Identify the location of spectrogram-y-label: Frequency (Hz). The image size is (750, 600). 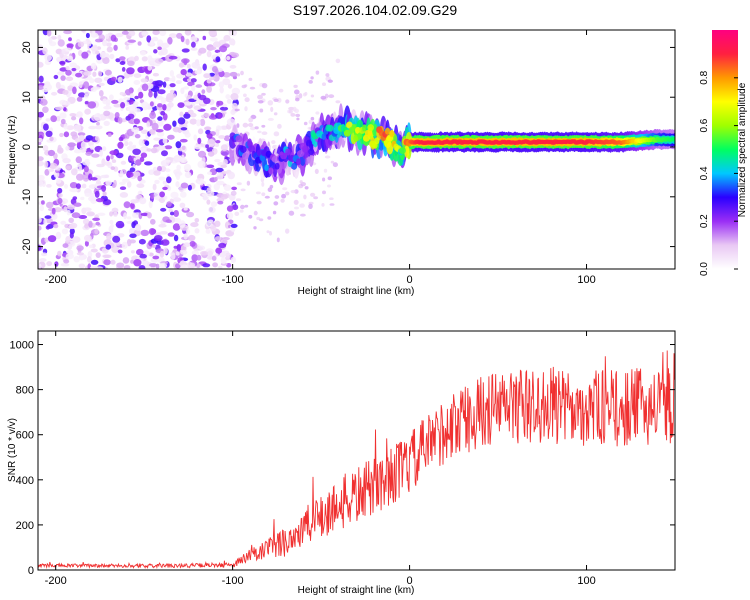
(12, 150).